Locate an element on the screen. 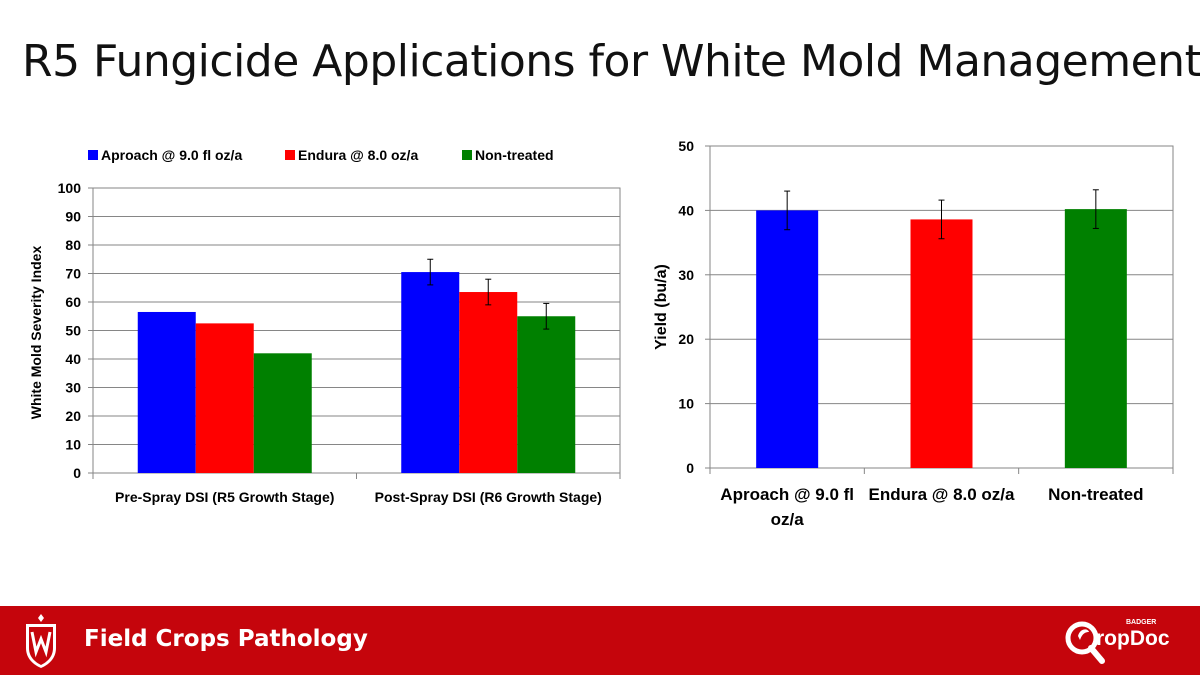  logo-badge-text: BADGER is located at coordinates (1141, 622).